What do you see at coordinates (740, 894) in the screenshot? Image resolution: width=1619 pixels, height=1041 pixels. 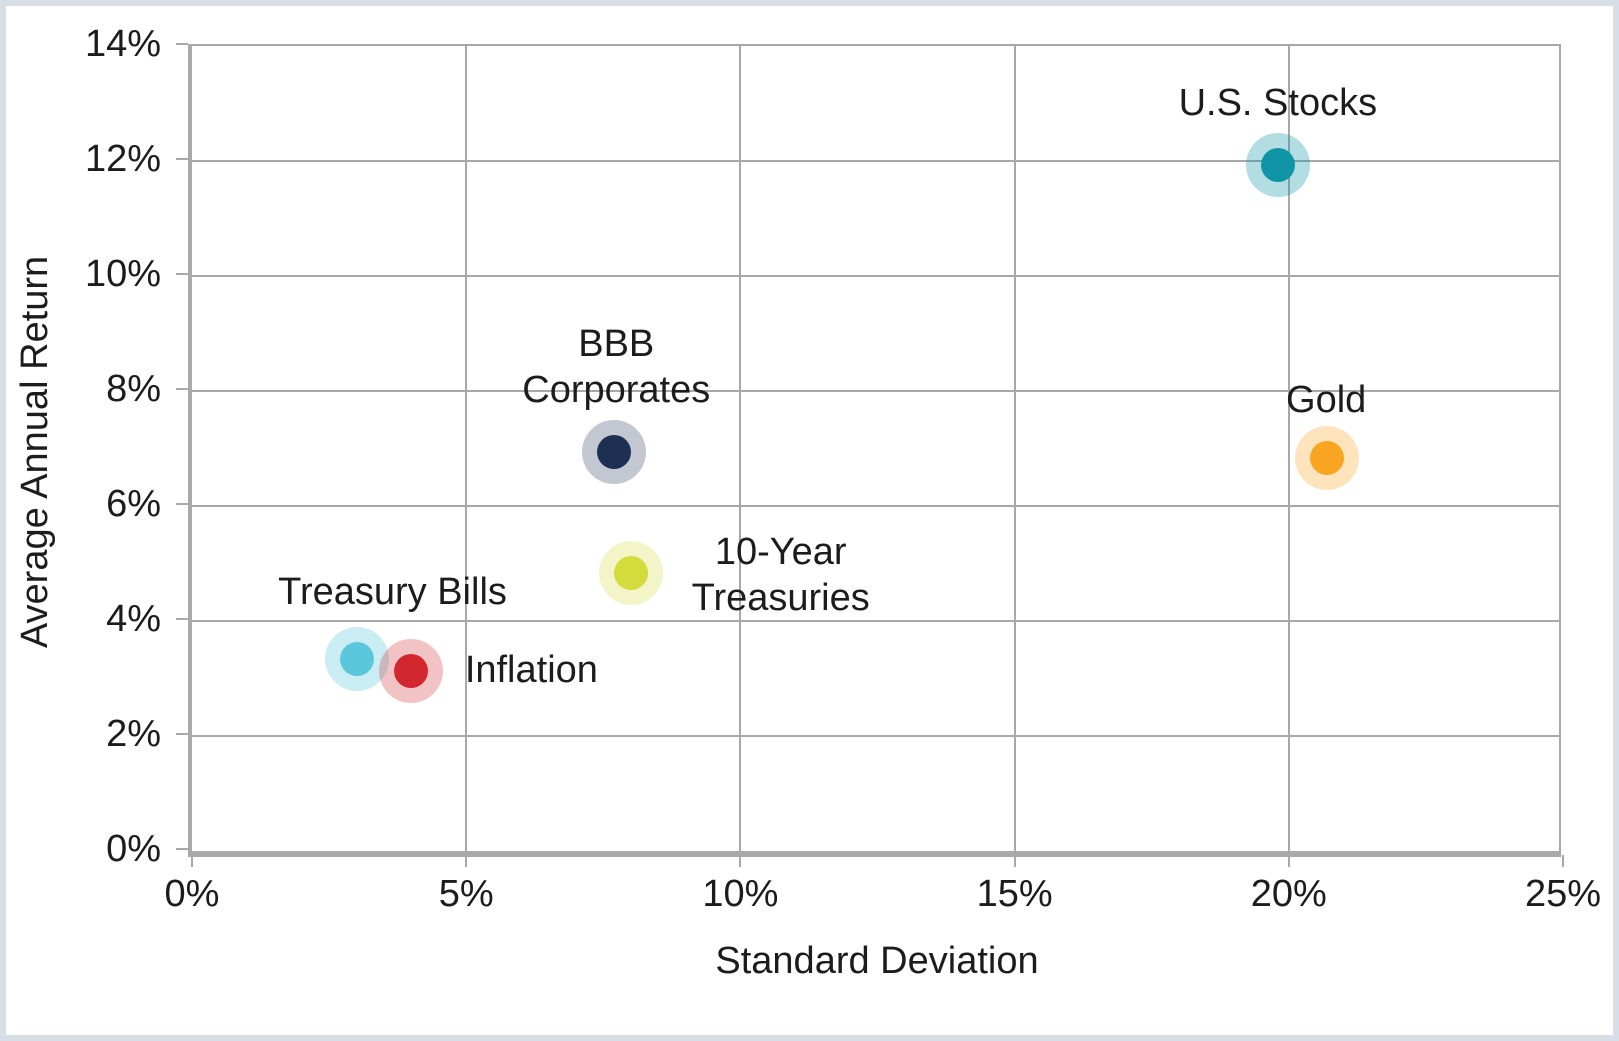 I see `x-tick-label-10: 10%` at bounding box center [740, 894].